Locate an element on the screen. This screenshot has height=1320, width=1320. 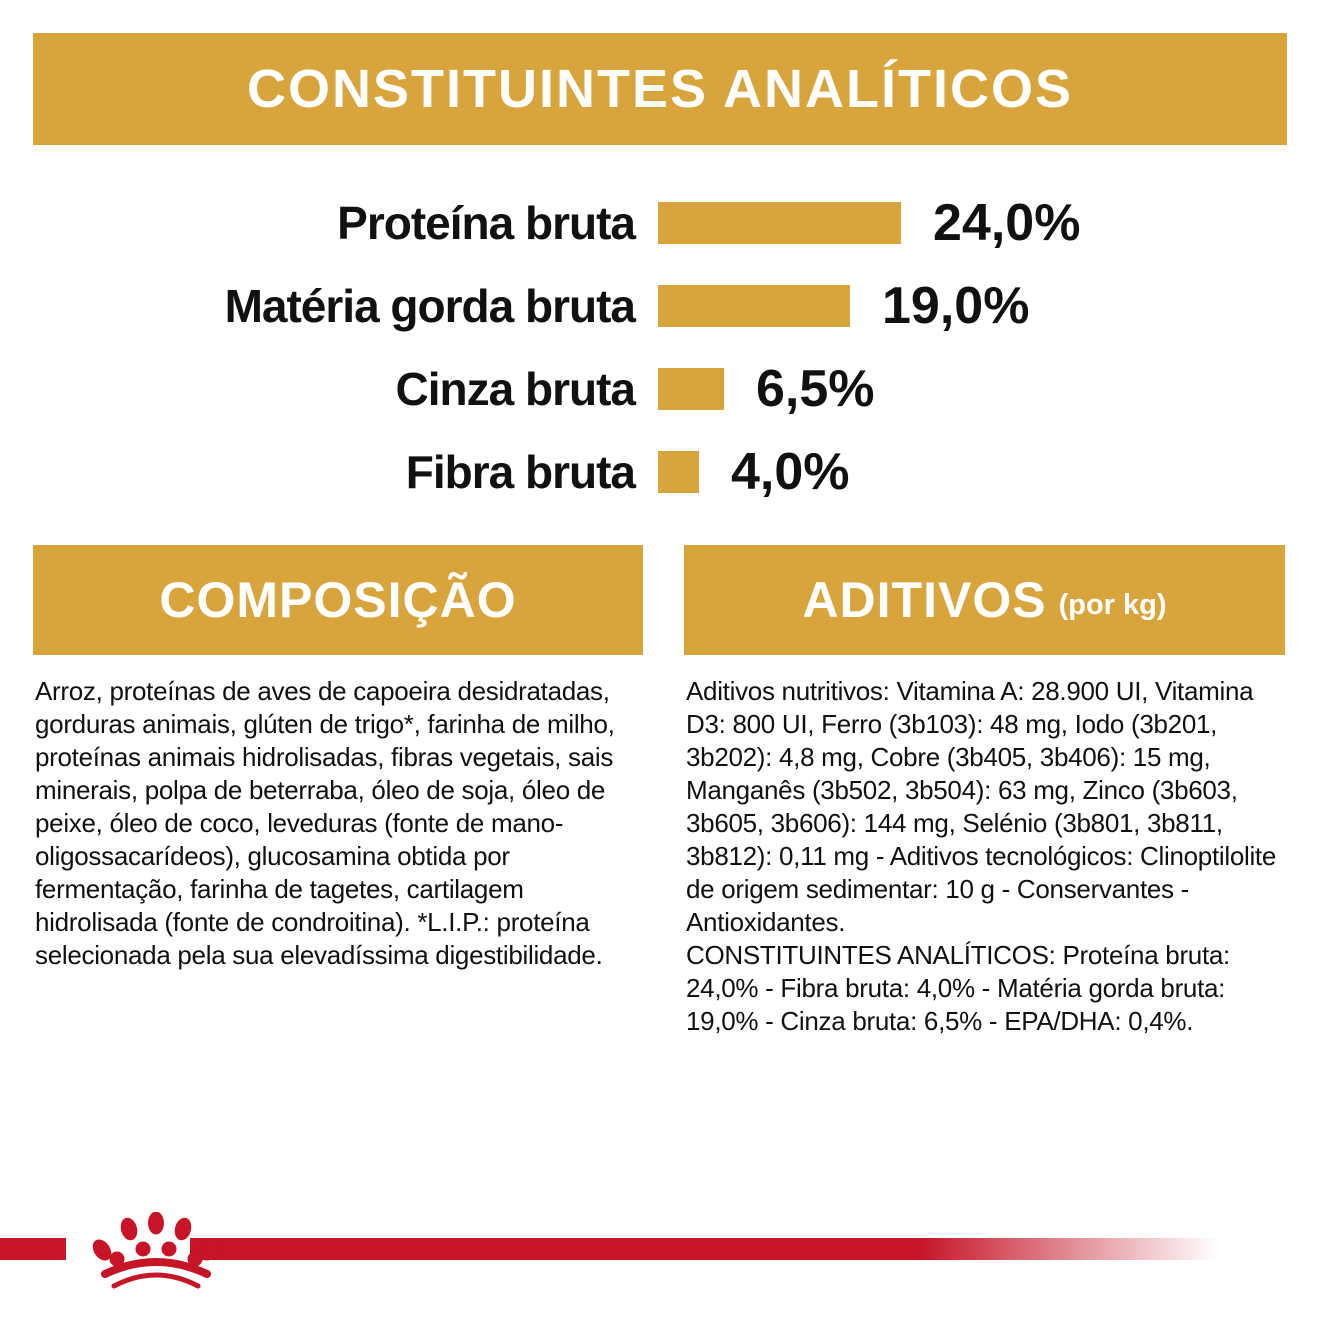
chart-row: Matéria gorda bruta 19,0% is located at coordinates (660, 305).